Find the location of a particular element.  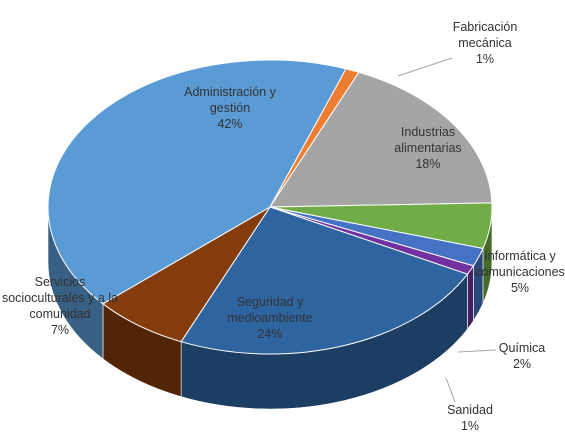

data-label: Industrias alimentarias 18% is located at coordinates (428, 148).